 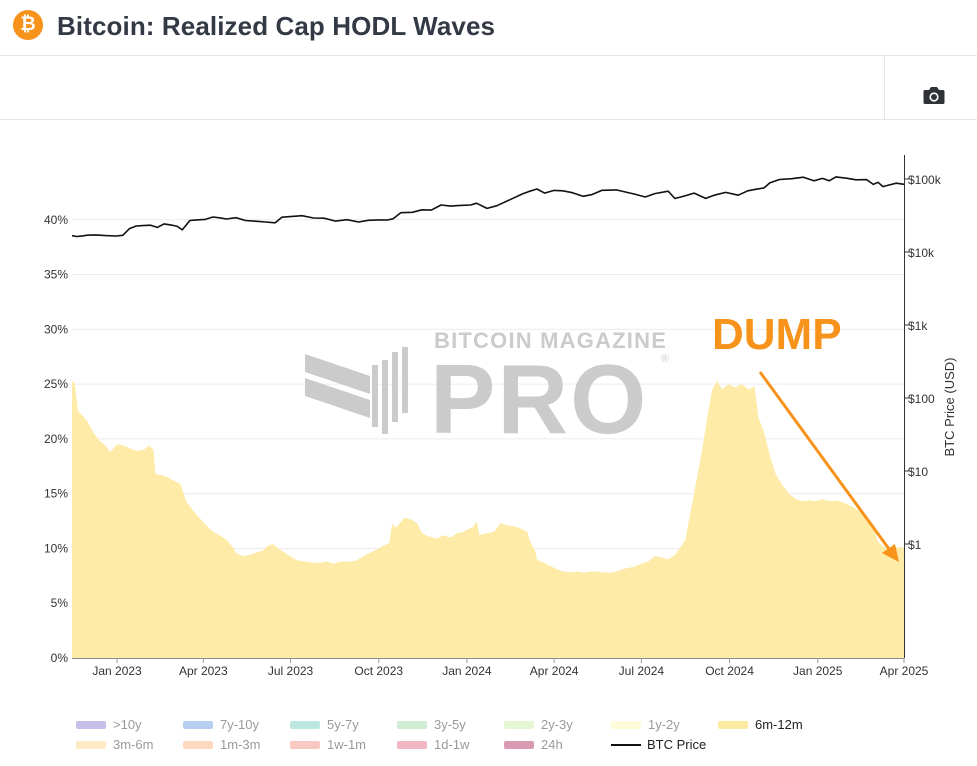 I want to click on legend-item-24h: 24h, so click(x=533, y=745).